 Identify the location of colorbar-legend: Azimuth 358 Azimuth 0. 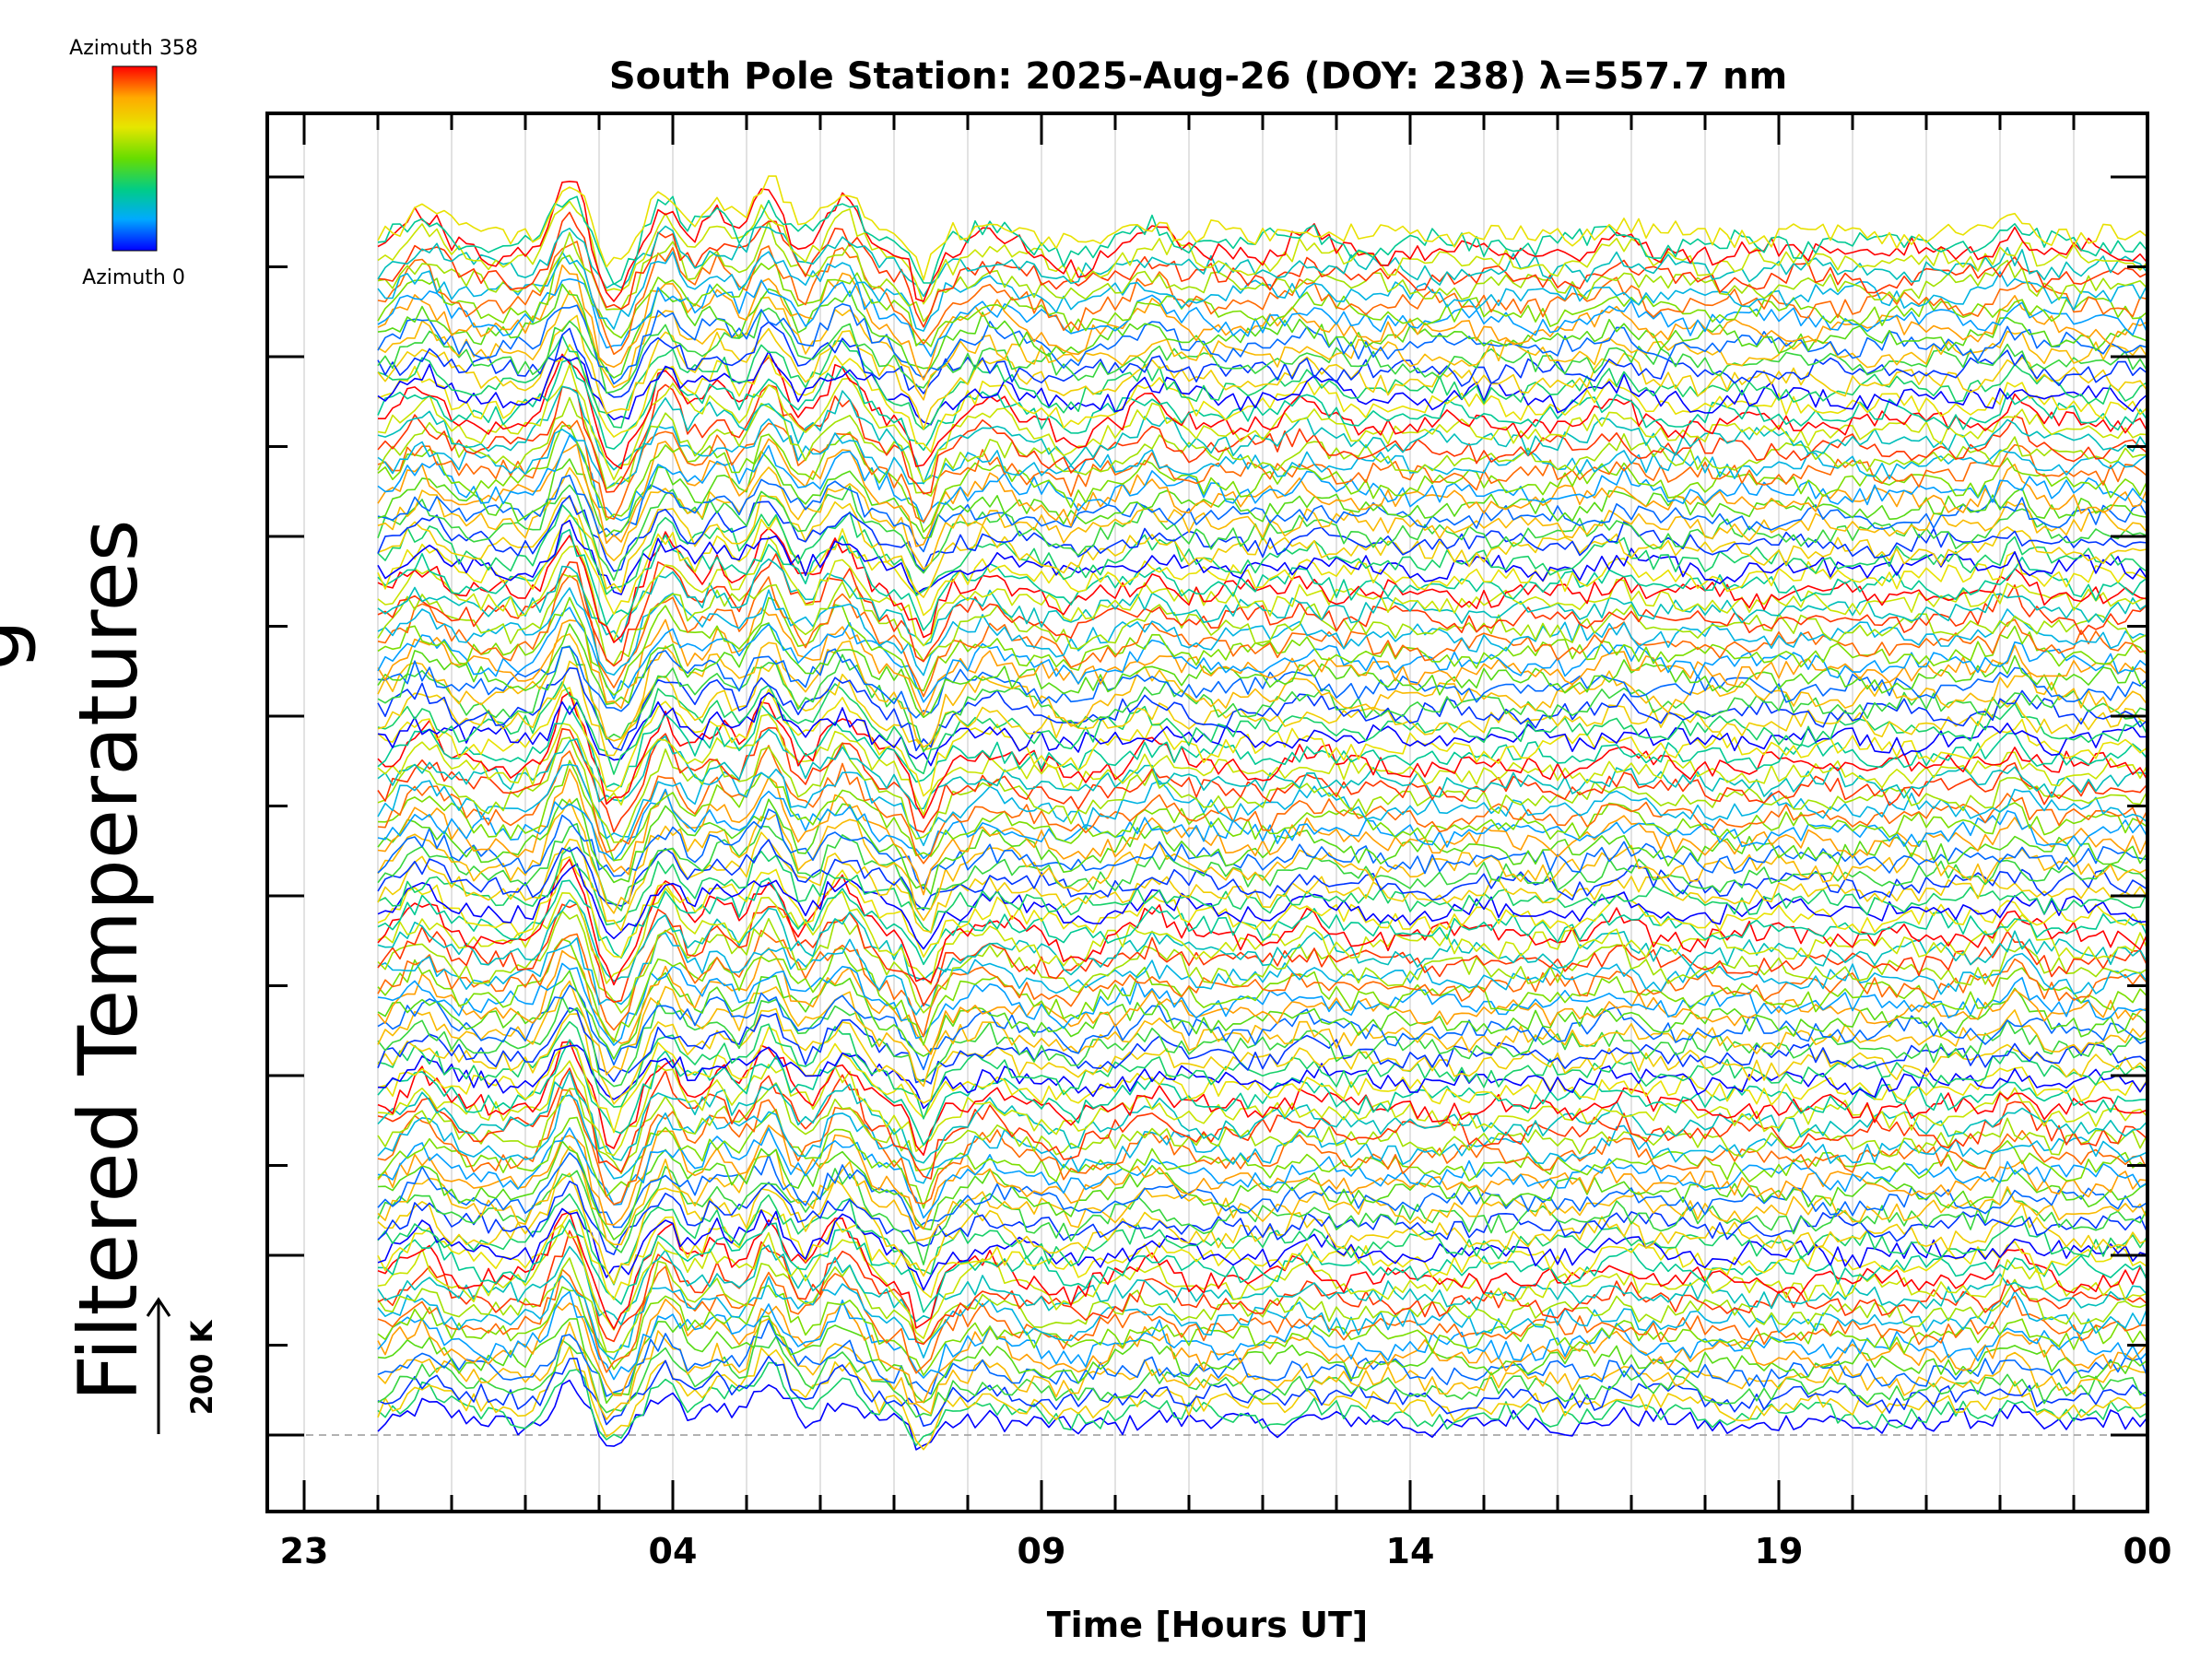
(133, 163).